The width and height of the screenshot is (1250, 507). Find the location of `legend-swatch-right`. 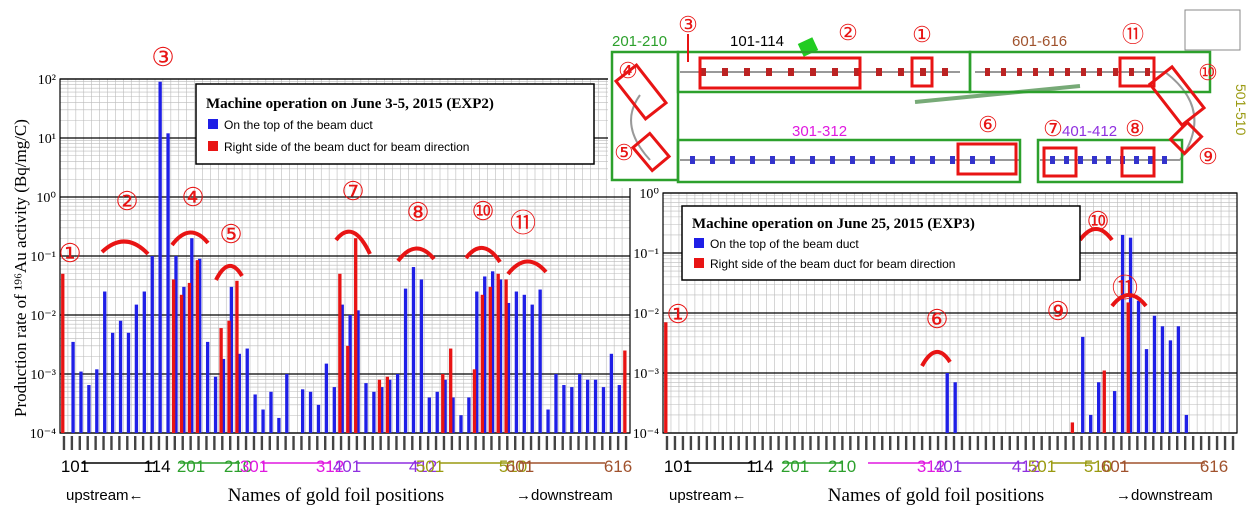

legend-swatch-right is located at coordinates (213, 146).